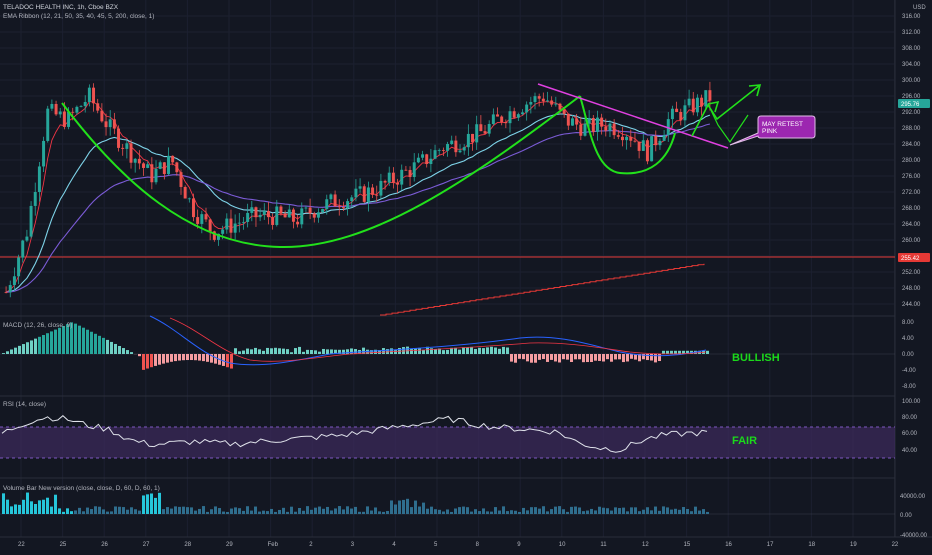 The image size is (932, 555). What do you see at coordinates (61, 7) in the screenshot?
I see `symbol-title: TELADOC HEALTH INC, 1h, Cboe BZX` at bounding box center [61, 7].